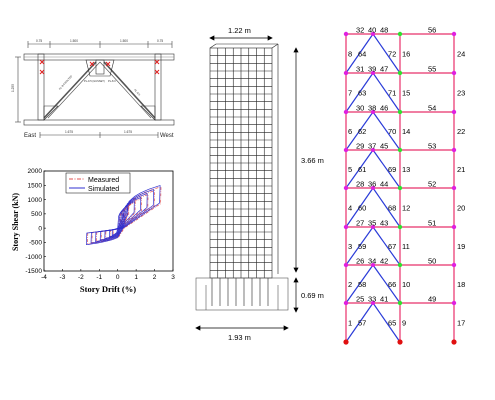  What do you see at coordinates (404, 323) in the screenshot?
I see `frame-element-label: 9` at bounding box center [404, 323].